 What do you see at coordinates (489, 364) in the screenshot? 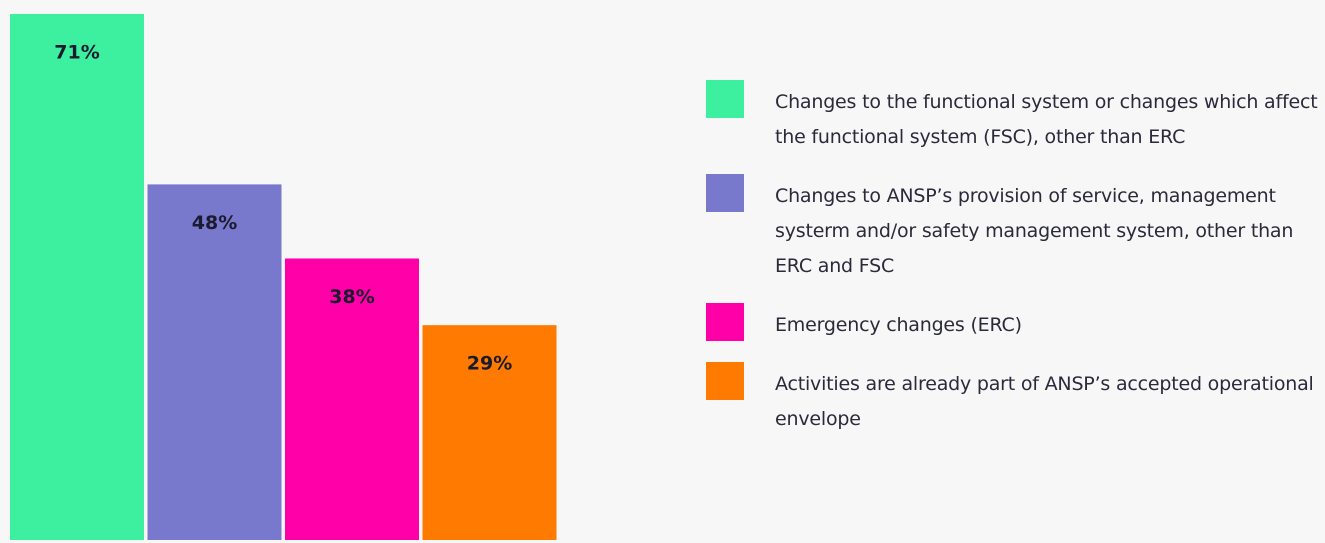
I see `data-label: 29%` at bounding box center [489, 364].